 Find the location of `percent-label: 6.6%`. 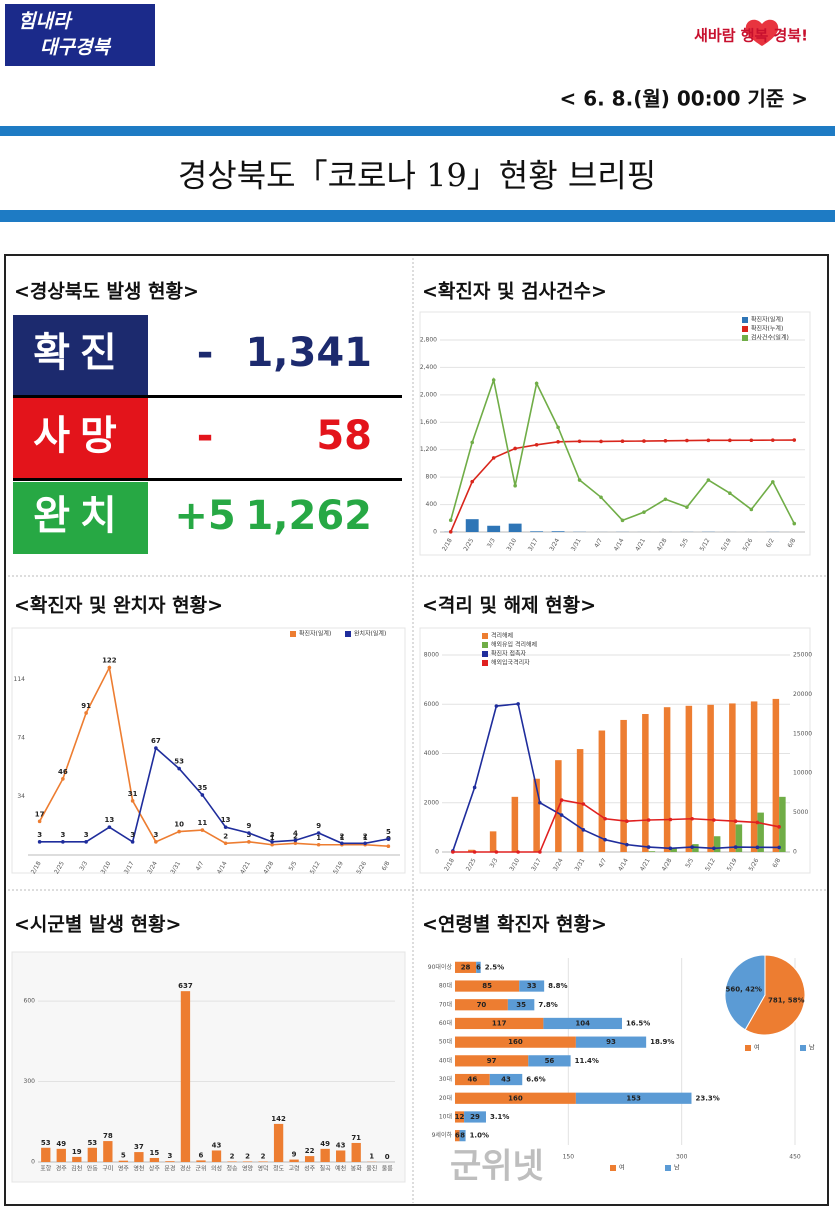

percent-label: 6.6% is located at coordinates (535, 1080).